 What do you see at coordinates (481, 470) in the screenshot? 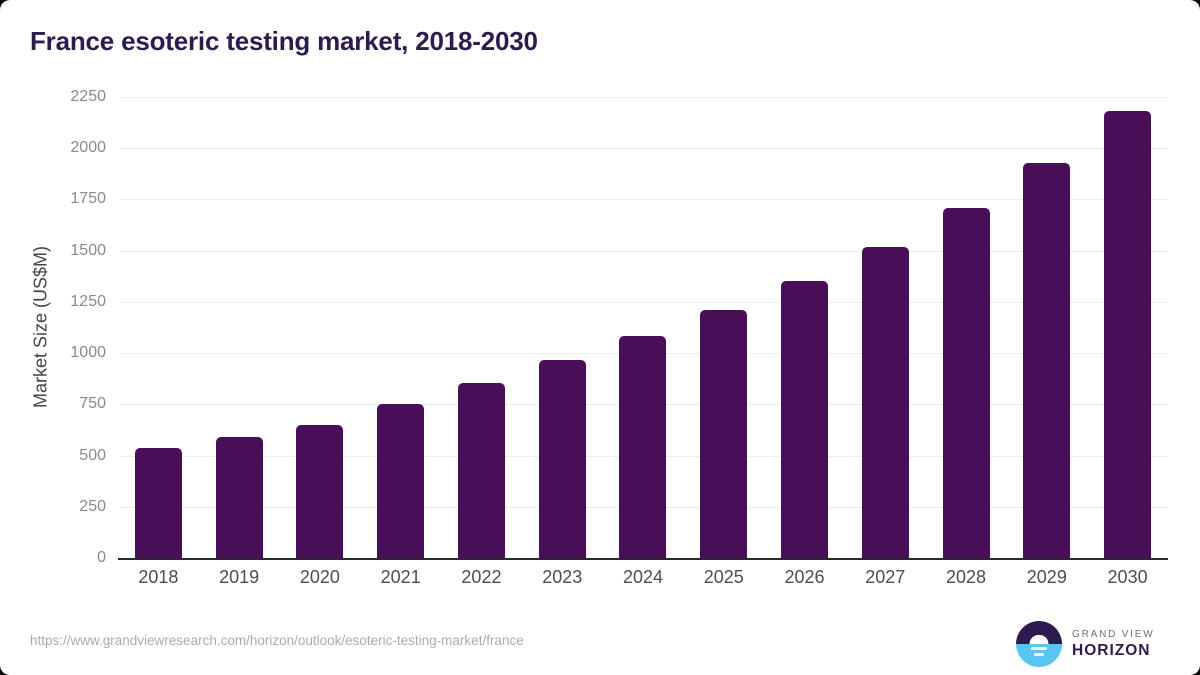
I see `bar-2022` at bounding box center [481, 470].